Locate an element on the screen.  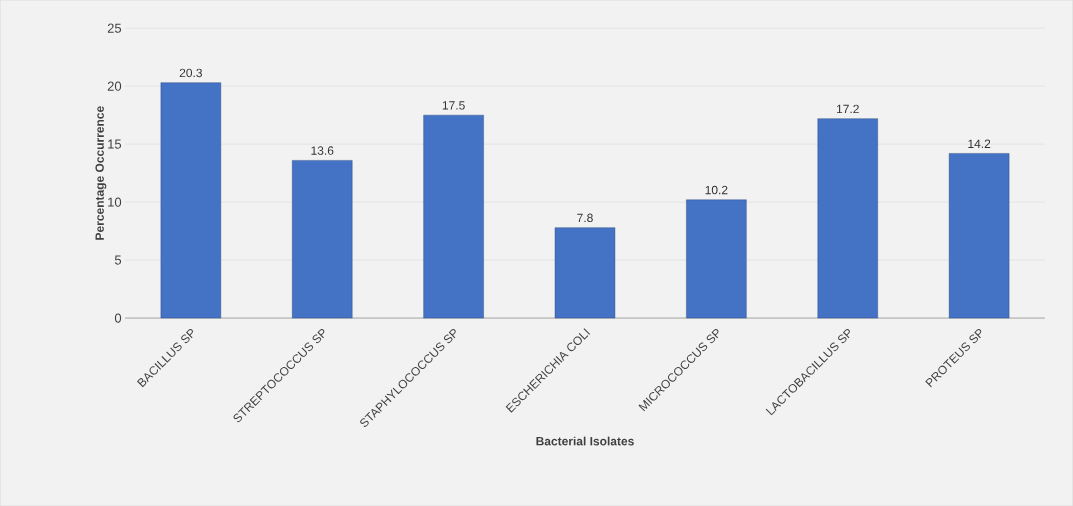
y-tick-label: 20 is located at coordinates (114, 86).